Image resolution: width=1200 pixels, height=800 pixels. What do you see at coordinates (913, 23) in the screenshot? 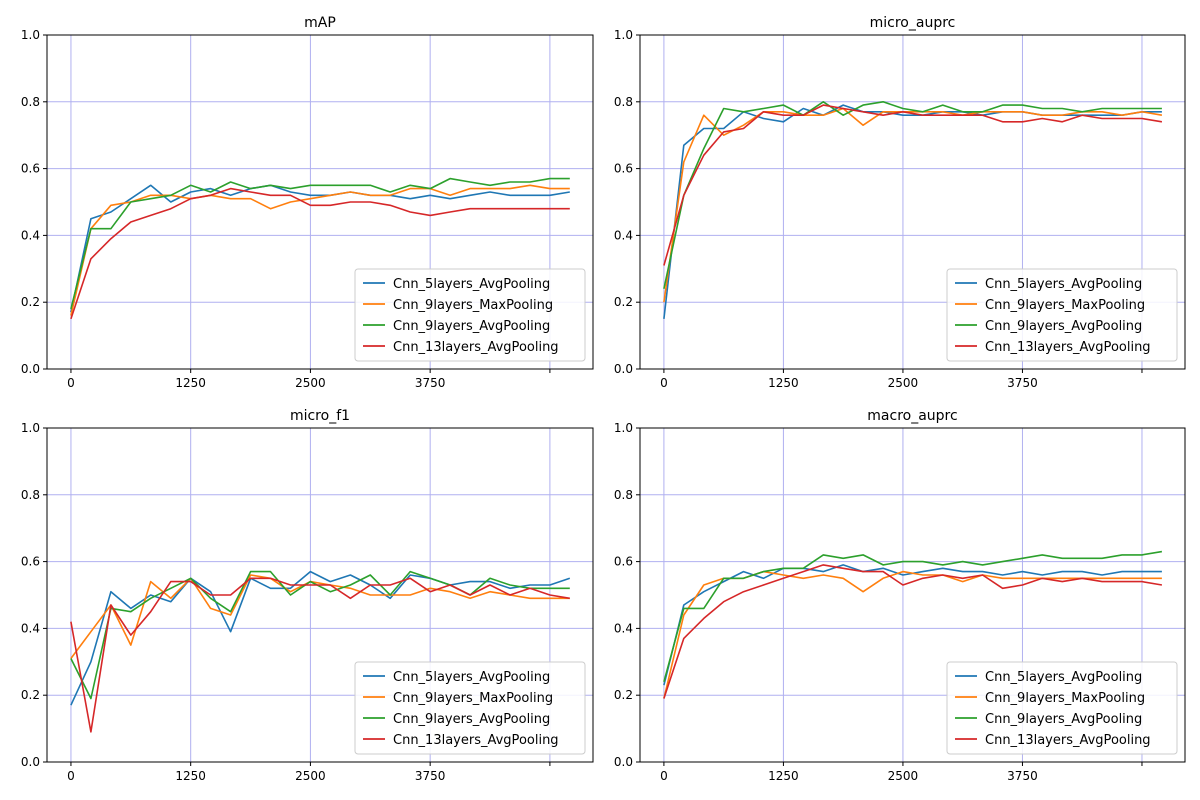
I see `chart-title: micro_auprc` at bounding box center [913, 23].